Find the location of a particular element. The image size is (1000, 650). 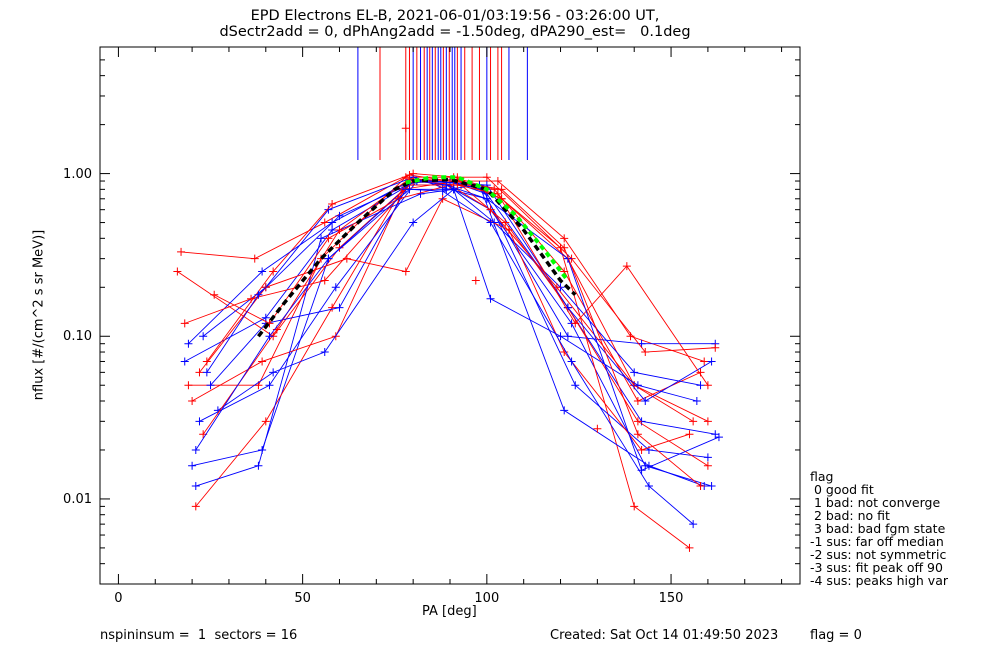

legend-item: 3 bad: bad fgm state is located at coordinates (878, 528).